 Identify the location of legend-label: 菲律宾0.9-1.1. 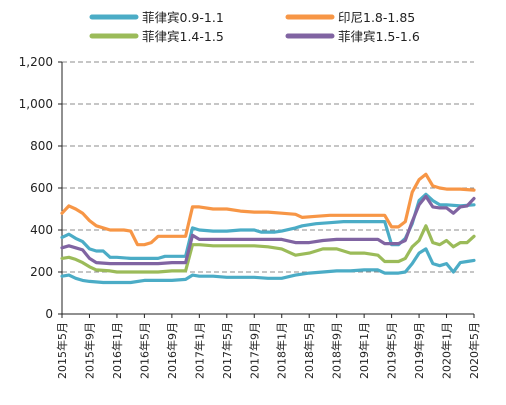
(183, 17).